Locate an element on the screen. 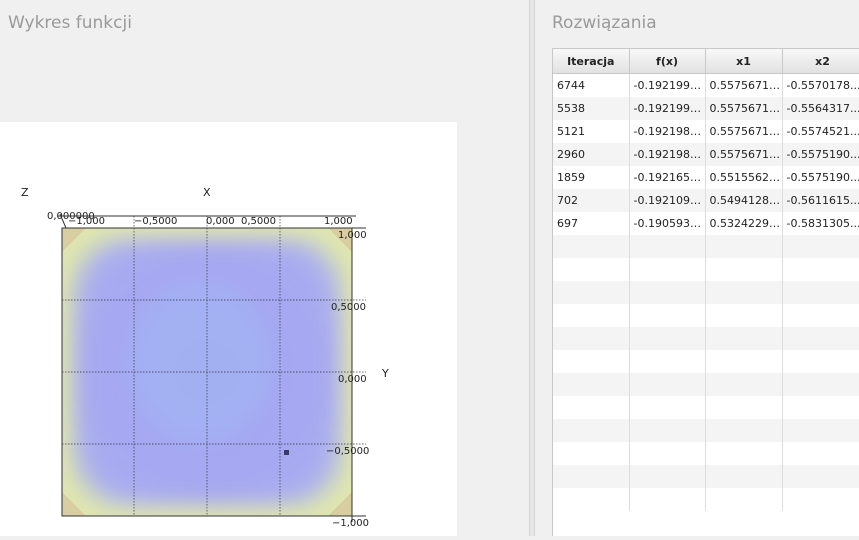 This screenshot has width=859, height=540. x-tick-label: 1,000 is located at coordinates (338, 221).